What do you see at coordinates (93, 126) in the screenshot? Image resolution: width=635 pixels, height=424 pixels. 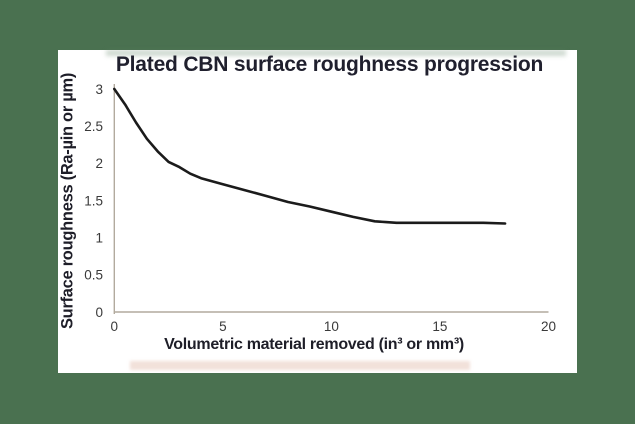 I see `y-tick-label: 2.5` at bounding box center [93, 126].